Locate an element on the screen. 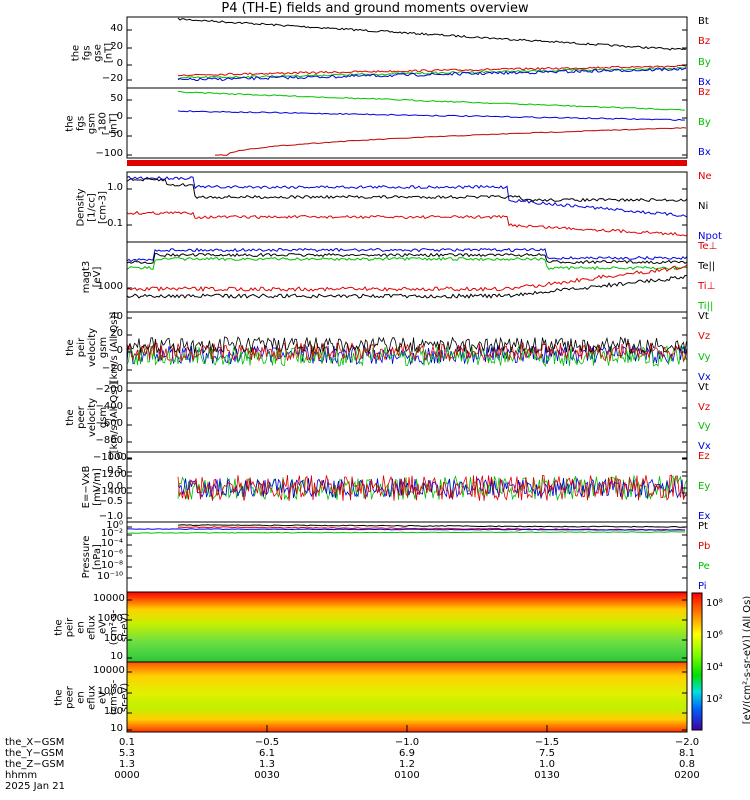  ylabel-p5: magt3 [eV] is located at coordinates (92, 277).